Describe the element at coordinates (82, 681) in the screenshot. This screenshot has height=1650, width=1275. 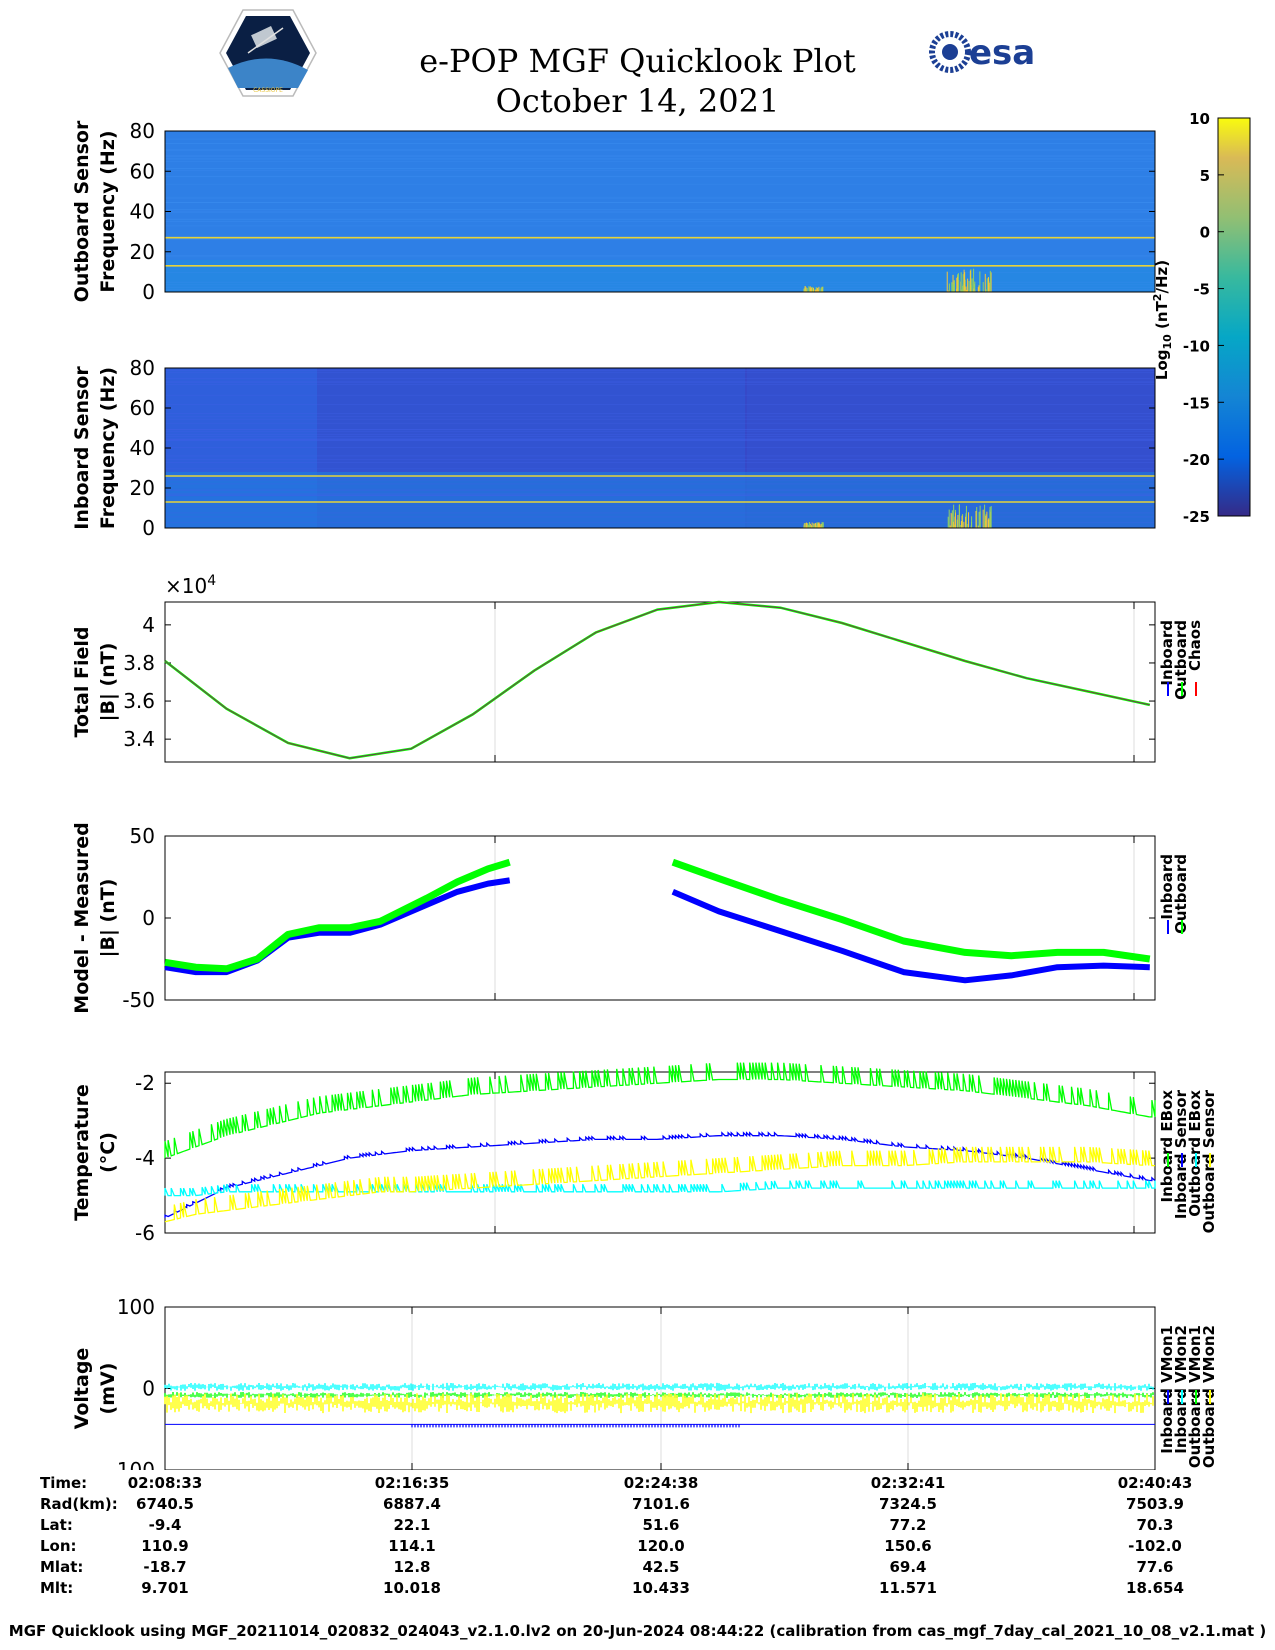
I see `y-axis-label: Total Field` at that location.